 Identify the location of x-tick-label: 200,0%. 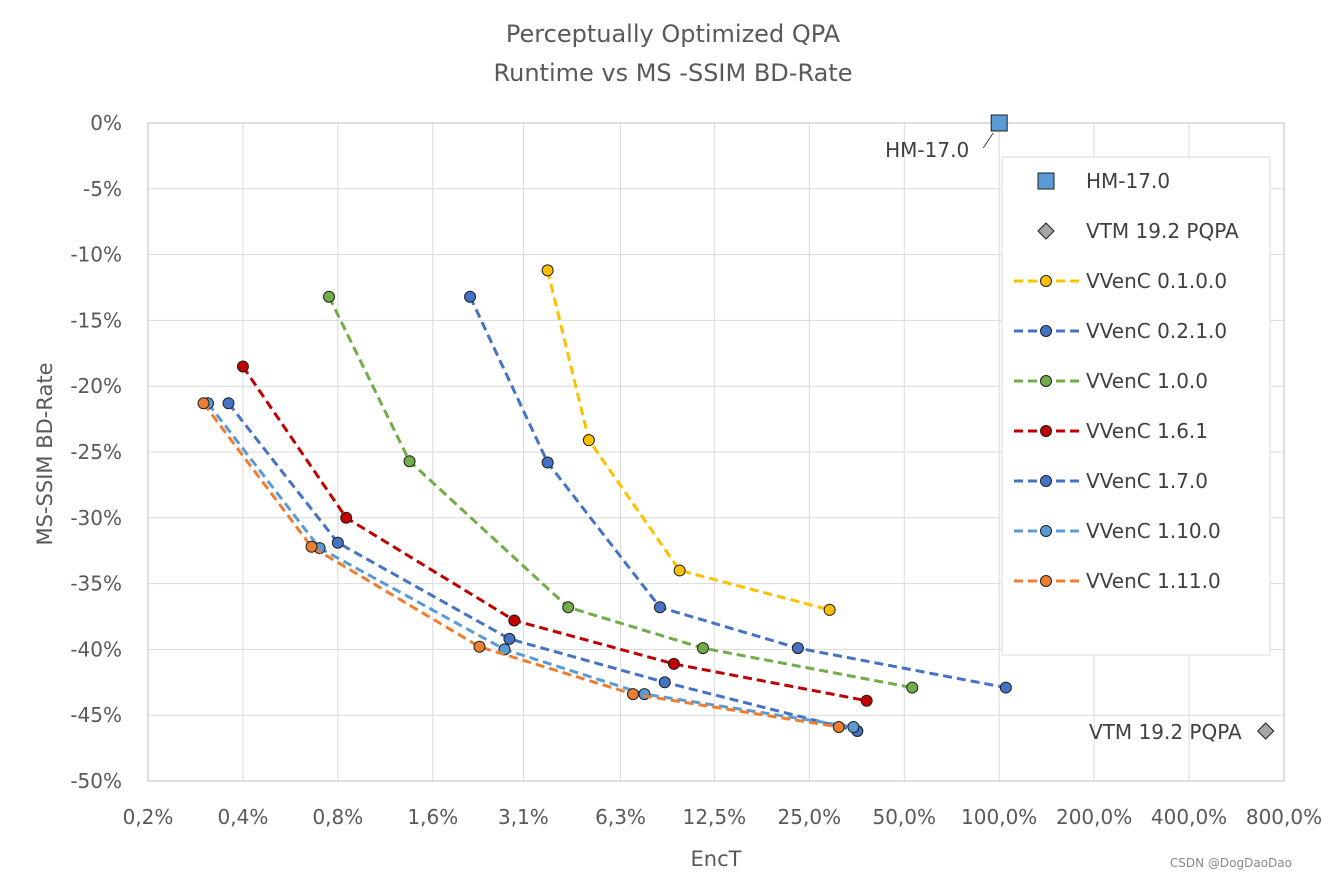
(1094, 817).